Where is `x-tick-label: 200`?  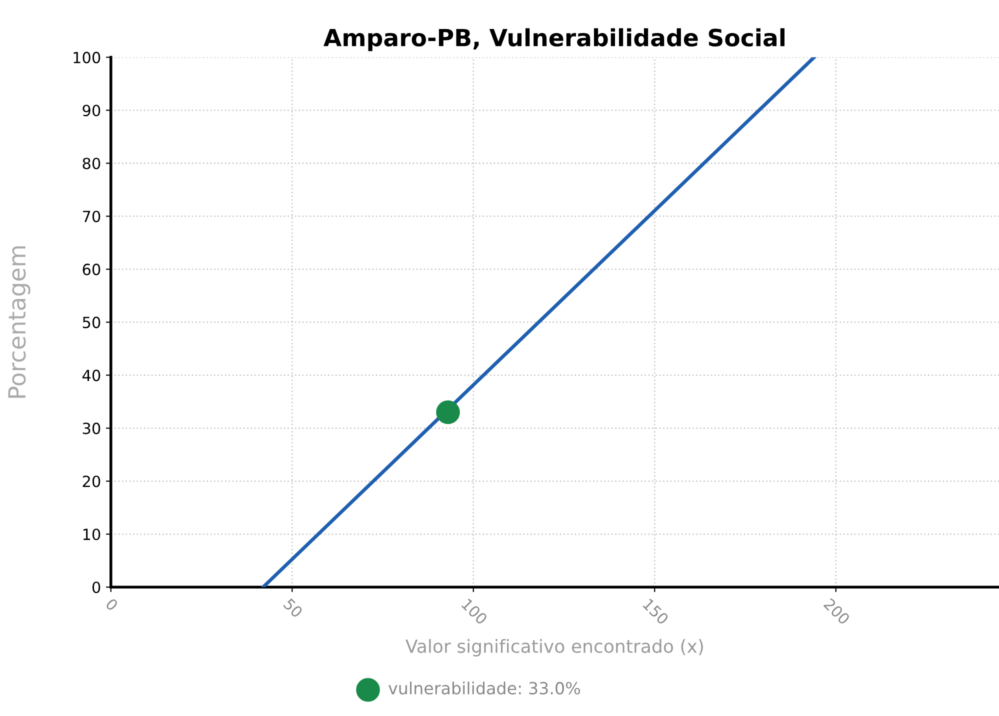
x-tick-label: 200 is located at coordinates (837, 612).